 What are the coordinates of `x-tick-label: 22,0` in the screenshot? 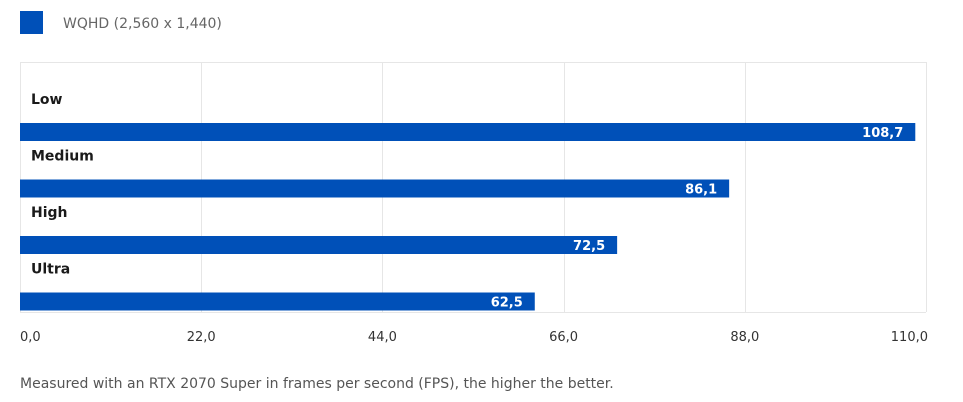 It's located at (201, 337).